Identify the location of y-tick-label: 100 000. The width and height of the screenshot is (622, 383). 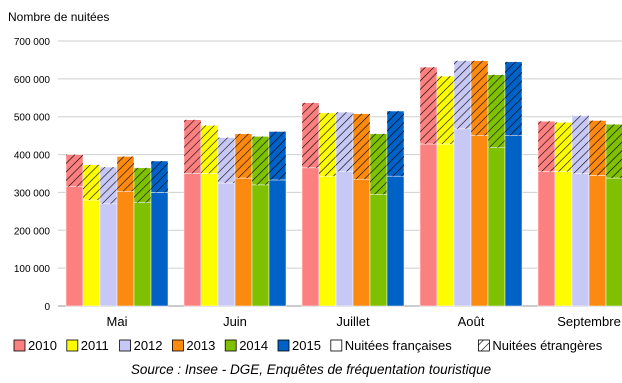
(32, 269).